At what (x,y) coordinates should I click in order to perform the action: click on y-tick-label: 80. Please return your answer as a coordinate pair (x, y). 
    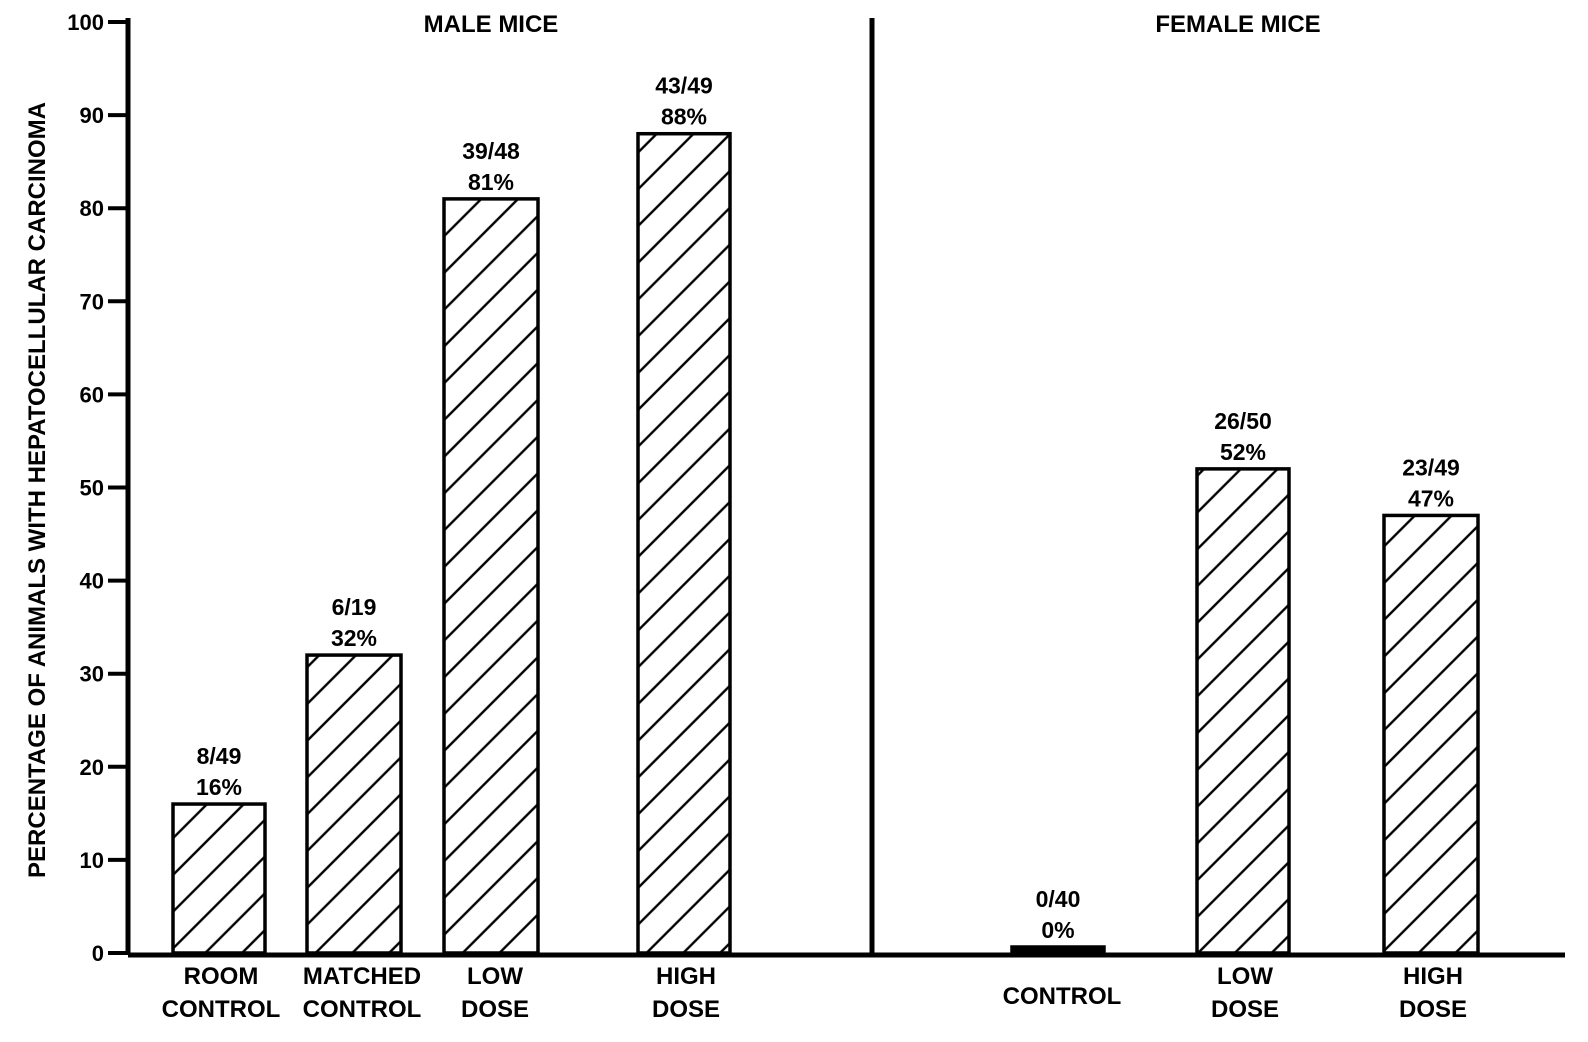
    Looking at the image, I should click on (92, 208).